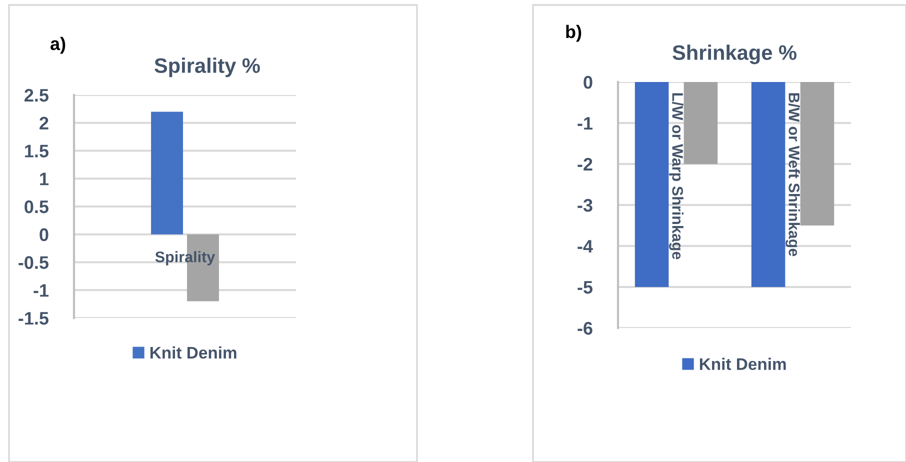  What do you see at coordinates (33, 318) in the screenshot?
I see `y-tick-label: -1.5` at bounding box center [33, 318].